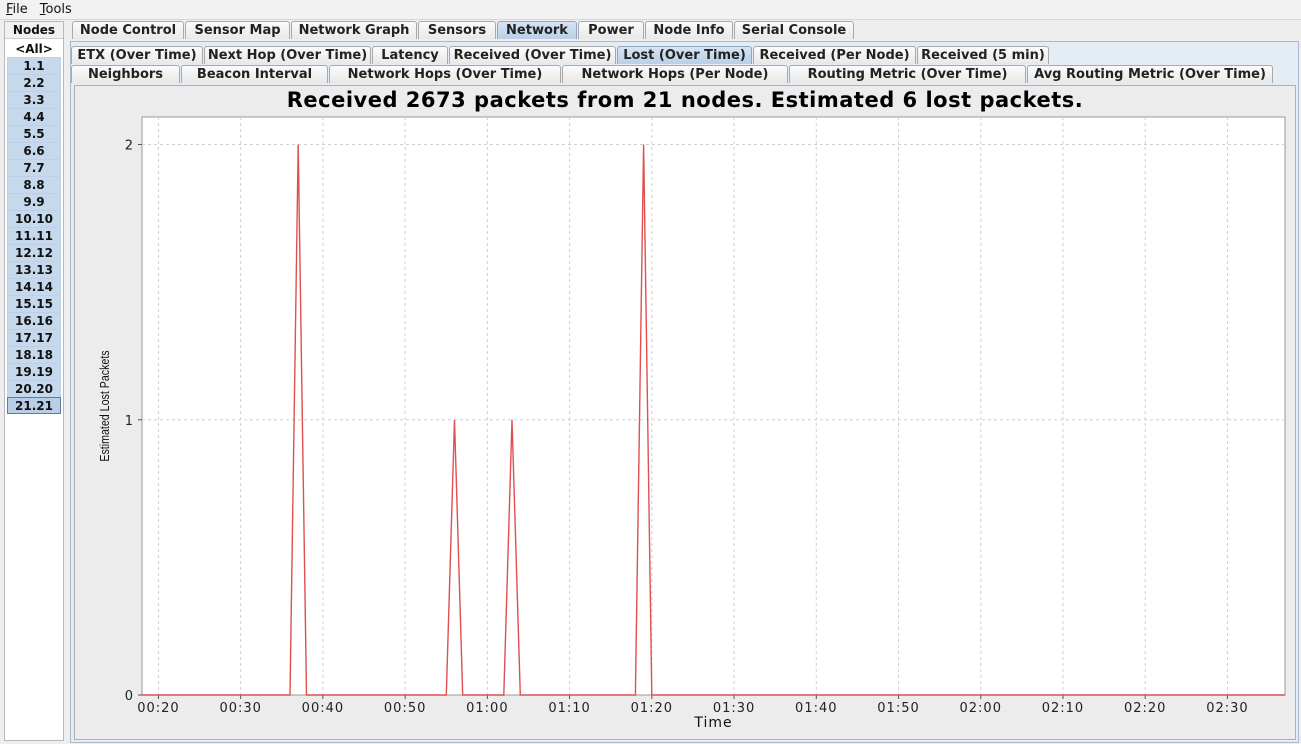 The height and width of the screenshot is (744, 1301). I want to click on node-item: 10.10, so click(34, 218).